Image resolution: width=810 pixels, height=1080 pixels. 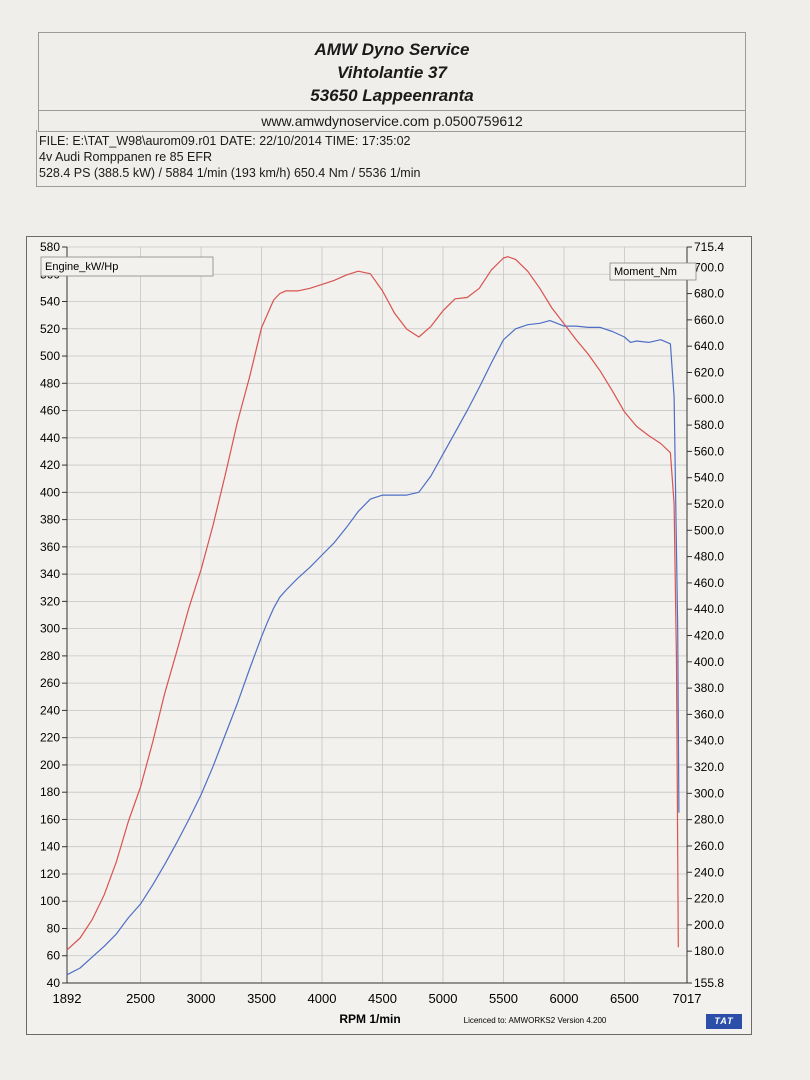 What do you see at coordinates (564, 998) in the screenshot?
I see `x-tick-label: 6000` at bounding box center [564, 998].